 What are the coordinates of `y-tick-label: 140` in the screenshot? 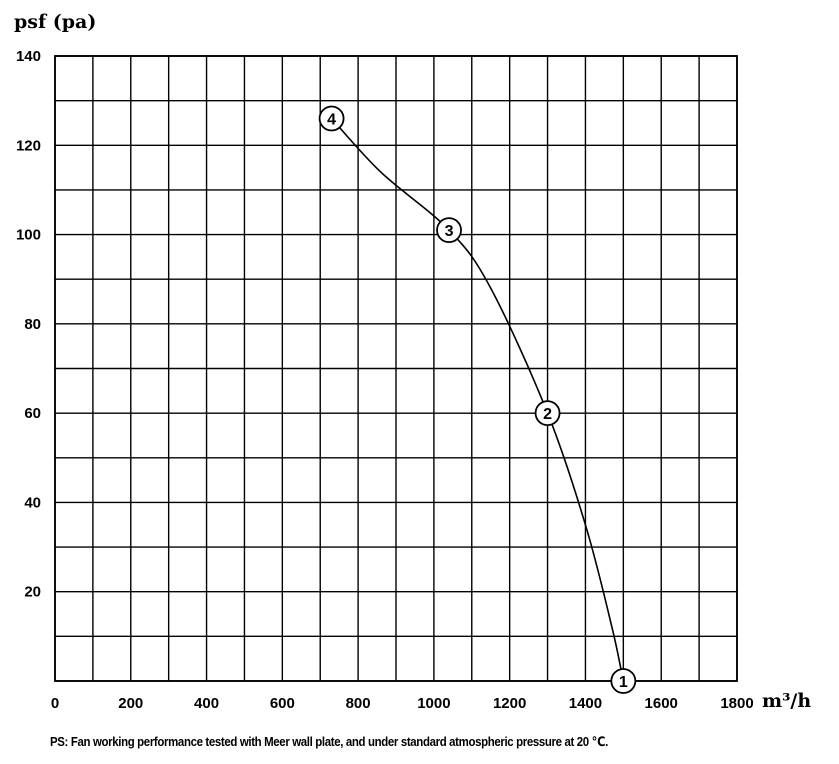 It's located at (28, 56).